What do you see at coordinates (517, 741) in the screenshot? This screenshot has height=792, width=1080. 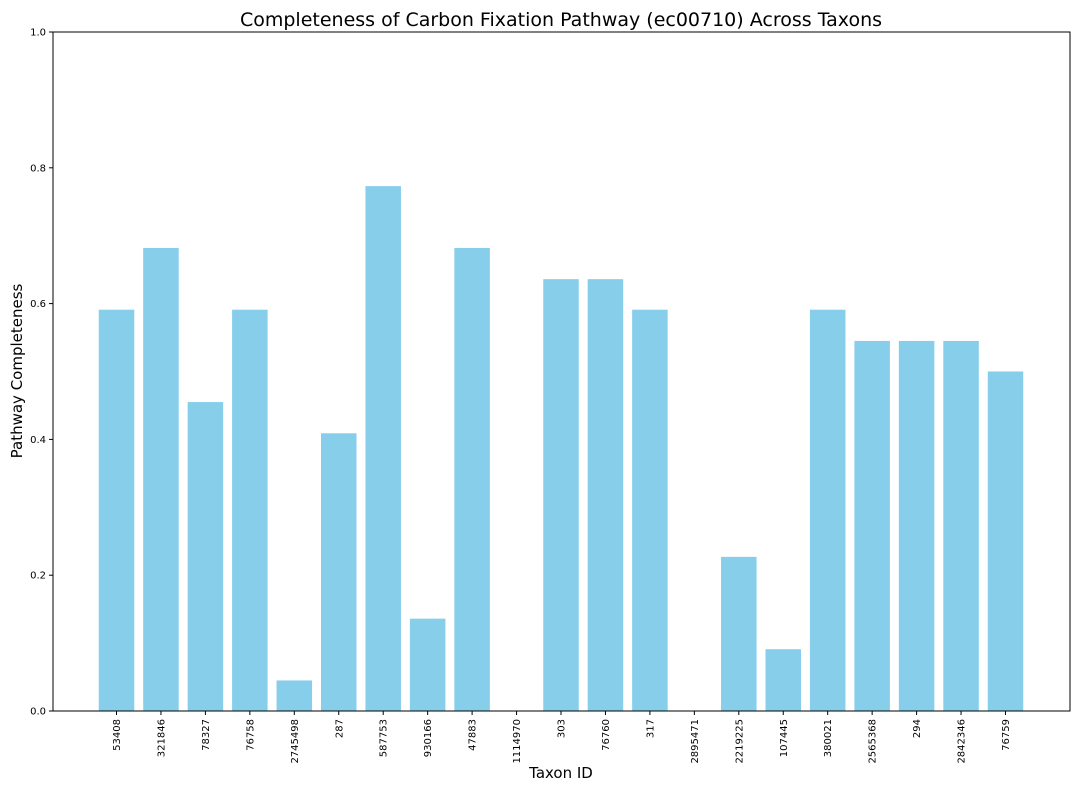 I see `x-tick-label: 1114970` at bounding box center [517, 741].